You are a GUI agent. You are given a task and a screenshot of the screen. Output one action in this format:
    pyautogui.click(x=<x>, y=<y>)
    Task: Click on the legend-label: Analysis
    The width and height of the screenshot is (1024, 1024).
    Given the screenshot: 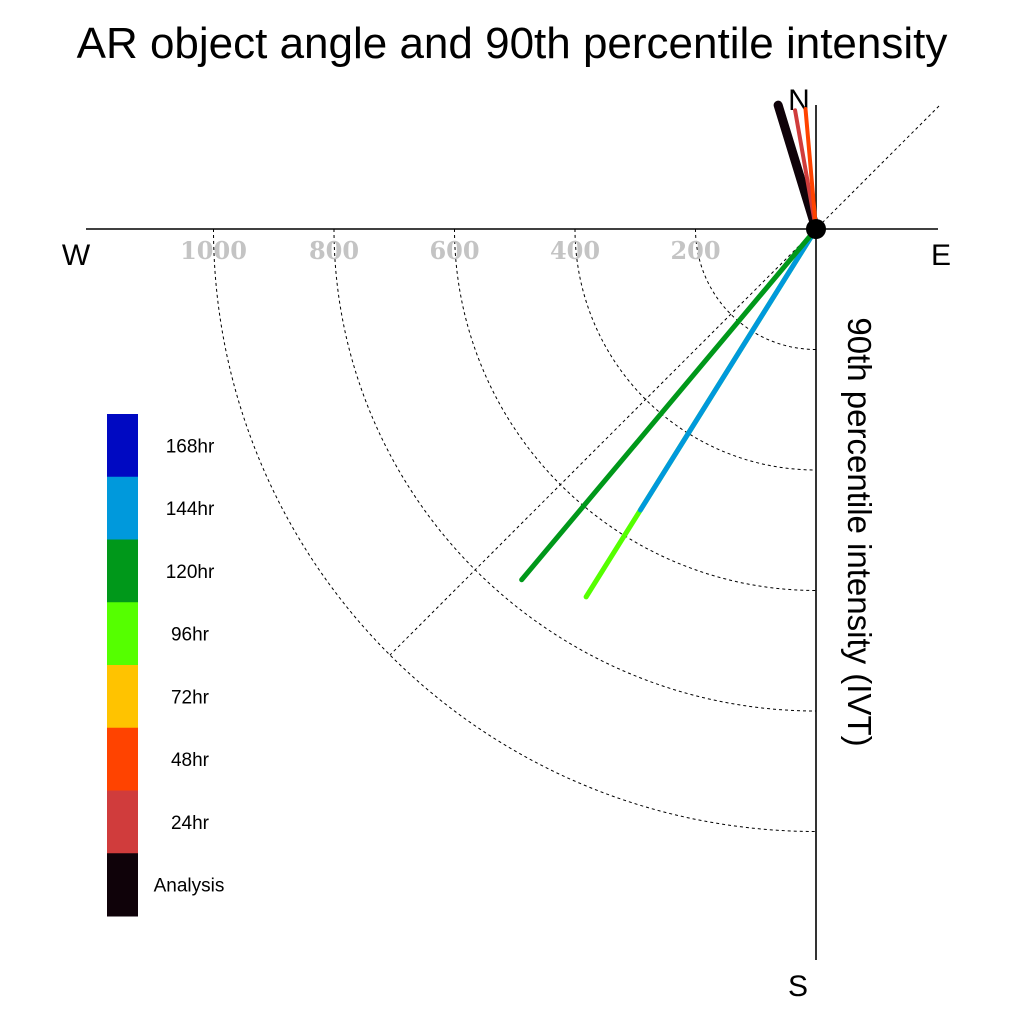 What is the action you would take?
    pyautogui.click(x=189, y=886)
    